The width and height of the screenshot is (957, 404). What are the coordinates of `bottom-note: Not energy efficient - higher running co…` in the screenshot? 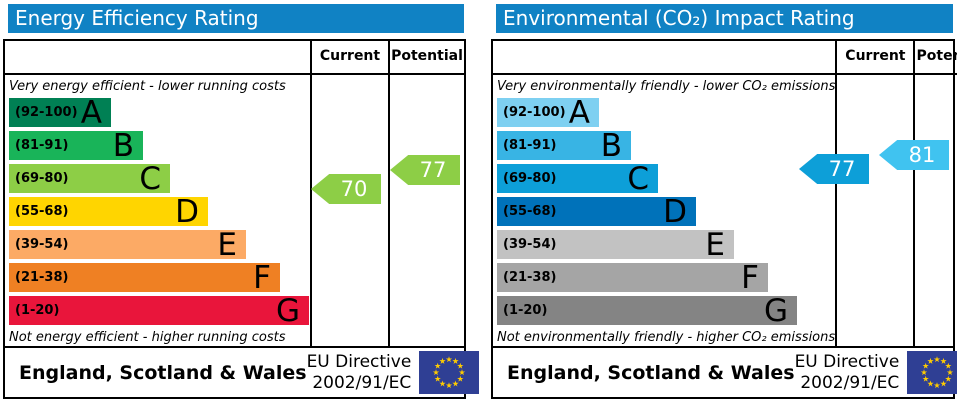 It's located at (147, 337).